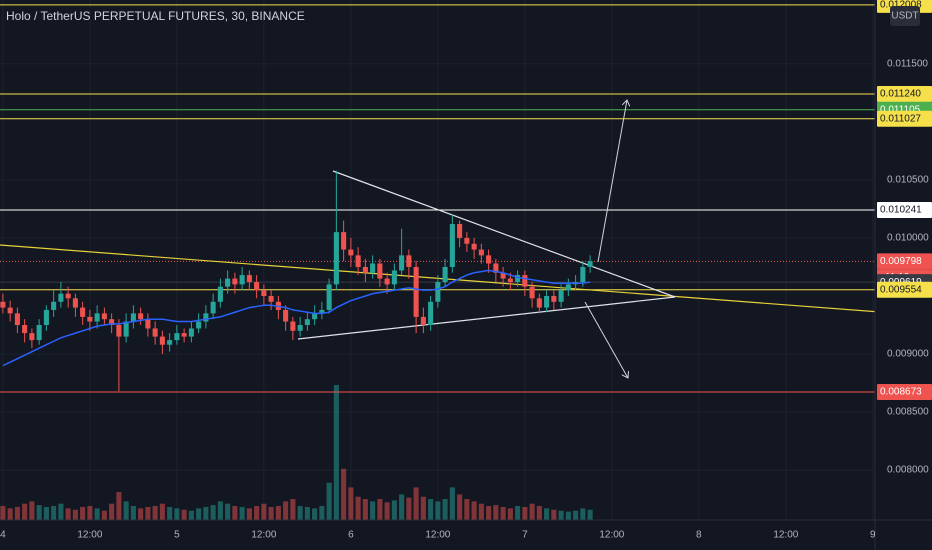 The image size is (932, 550). I want to click on price-tag-label: 0.009554, so click(901, 289).